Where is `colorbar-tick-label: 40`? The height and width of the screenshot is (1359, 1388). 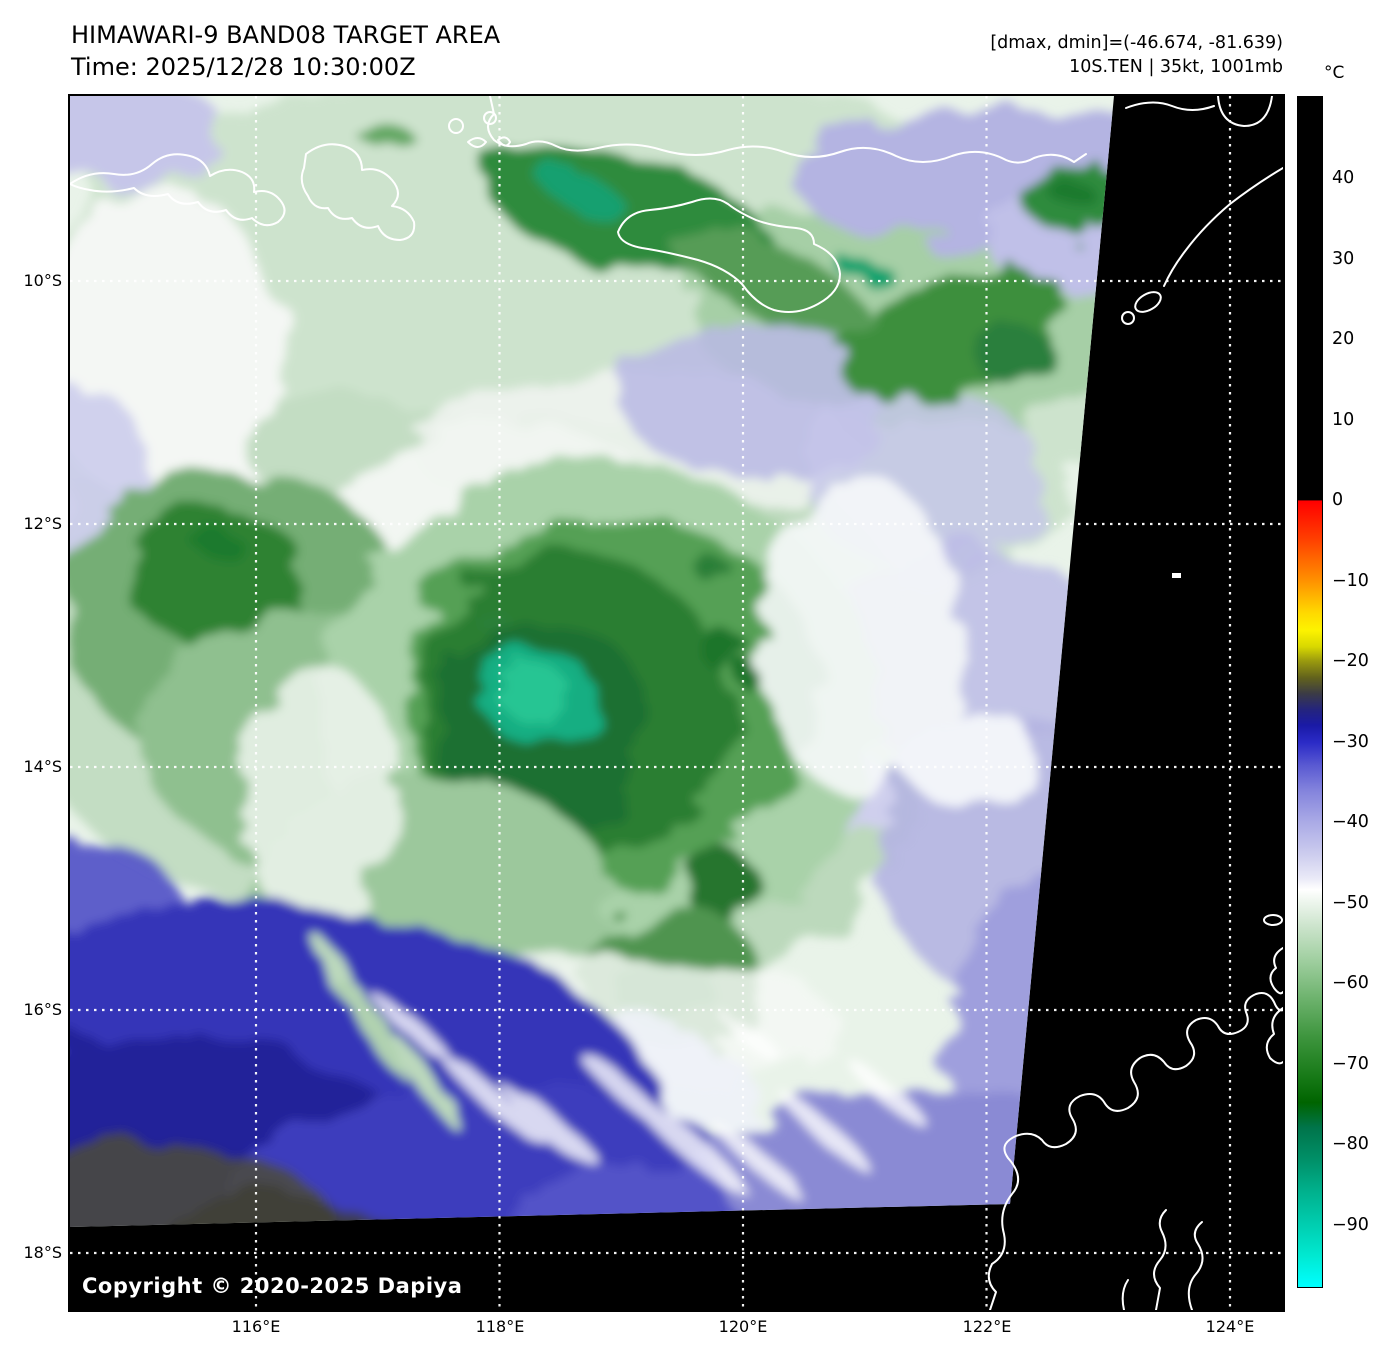
colorbar-tick-label: 40 is located at coordinates (1343, 178).